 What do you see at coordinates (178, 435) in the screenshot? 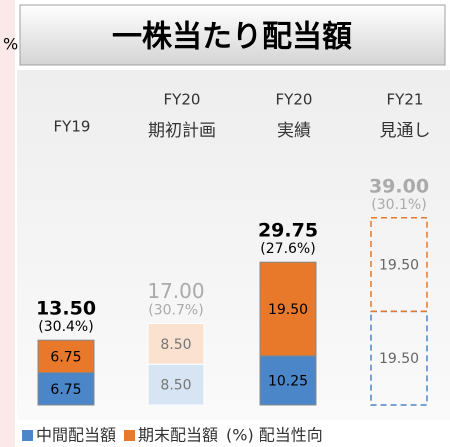
I see `legend-label: 期末配当額` at bounding box center [178, 435].